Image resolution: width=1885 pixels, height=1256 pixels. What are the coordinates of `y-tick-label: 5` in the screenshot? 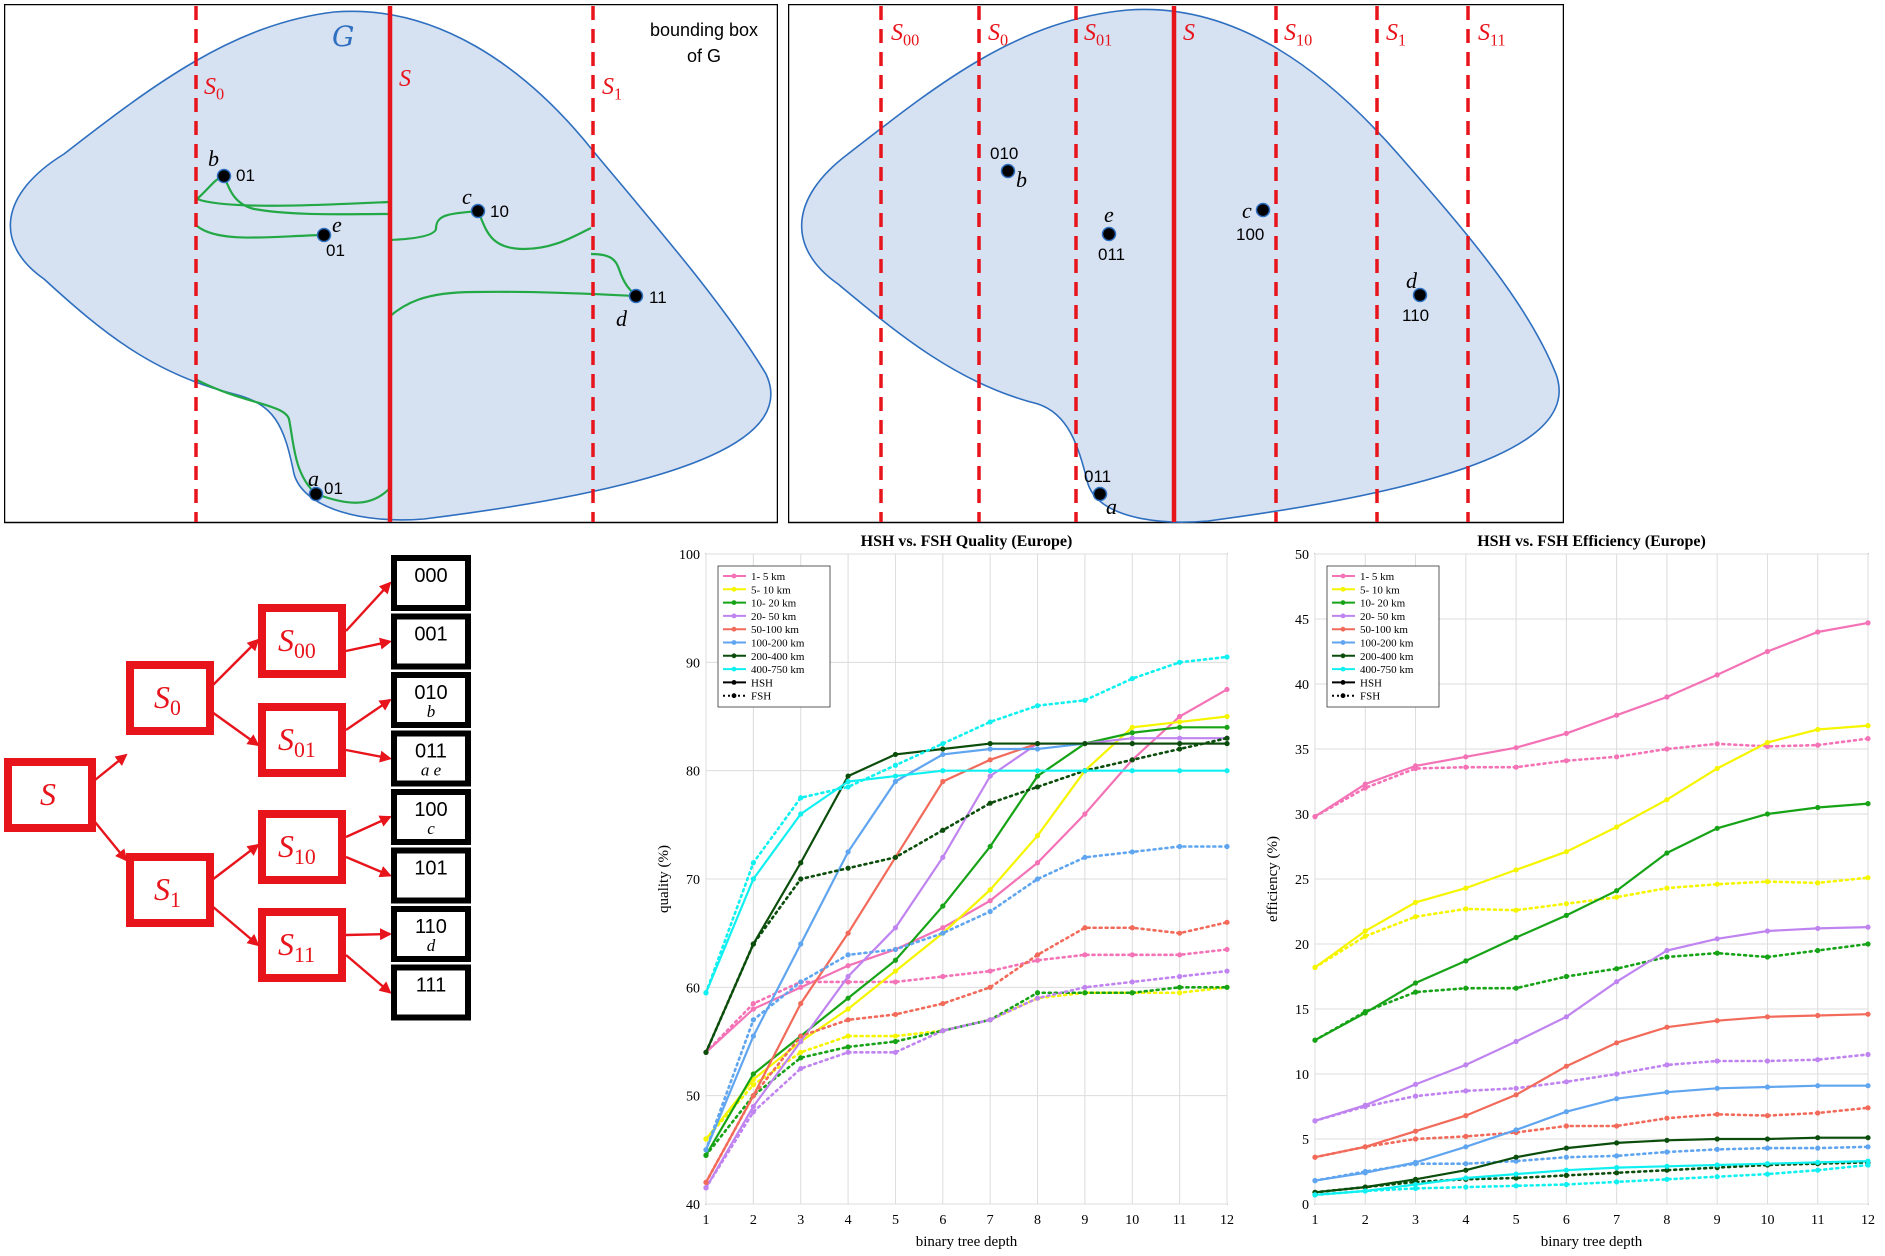 It's located at (1305, 1140).